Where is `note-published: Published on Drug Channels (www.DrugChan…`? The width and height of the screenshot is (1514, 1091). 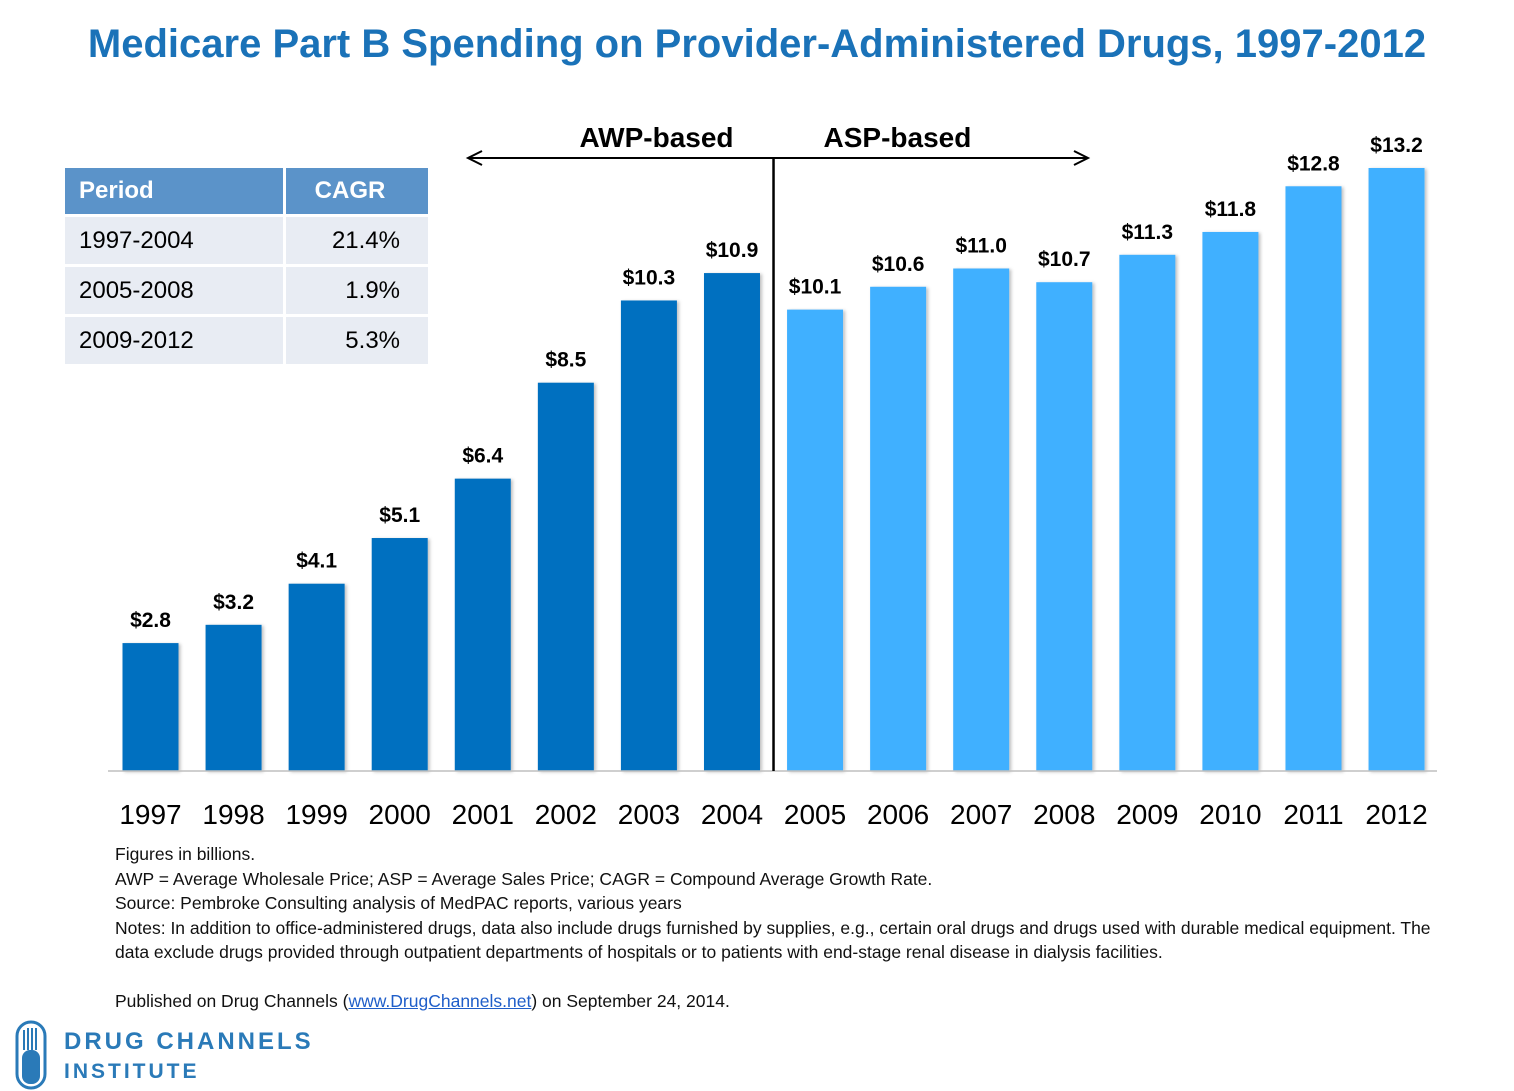
note-published: Published on Drug Channels (www.DrugChan… is located at coordinates (775, 1001).